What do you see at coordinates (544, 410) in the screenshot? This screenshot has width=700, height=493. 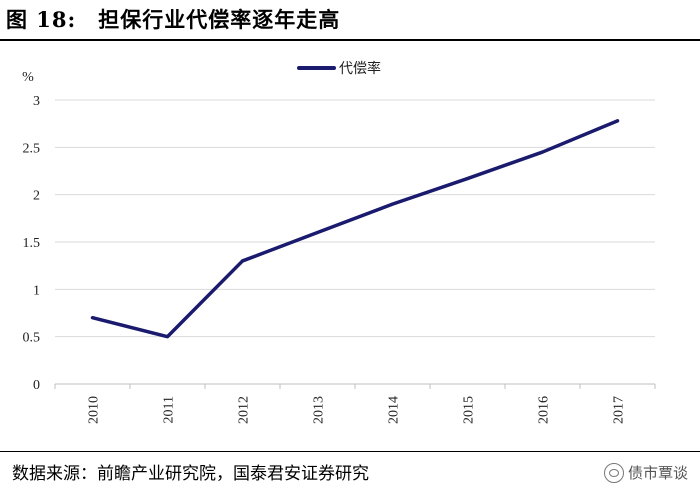 I see `x-tick-label: 2016` at bounding box center [544, 410].